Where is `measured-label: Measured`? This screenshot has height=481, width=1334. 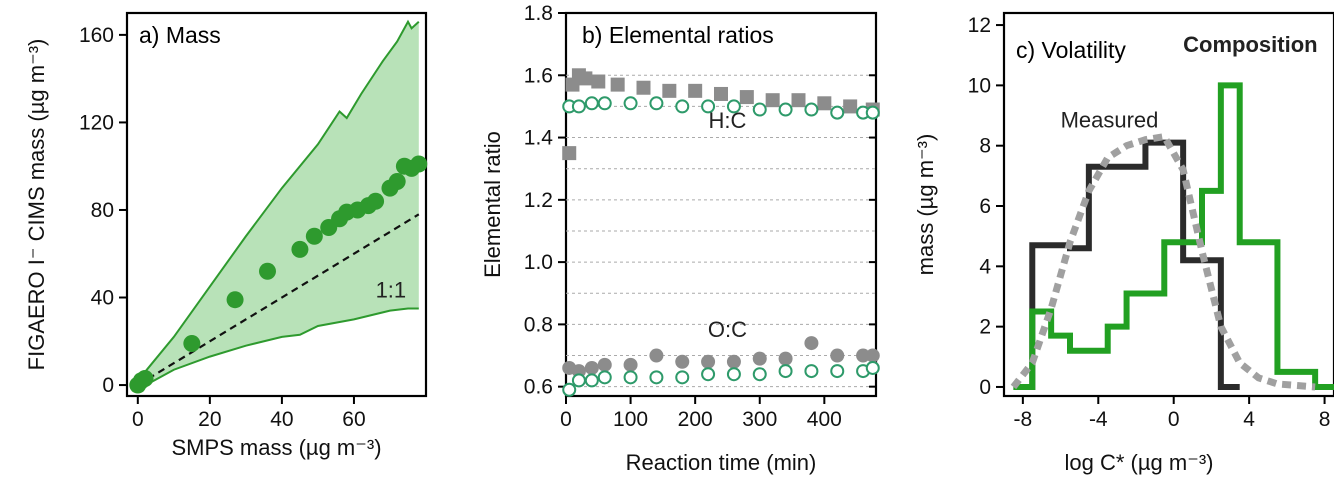
measured-label: Measured is located at coordinates (1110, 120).